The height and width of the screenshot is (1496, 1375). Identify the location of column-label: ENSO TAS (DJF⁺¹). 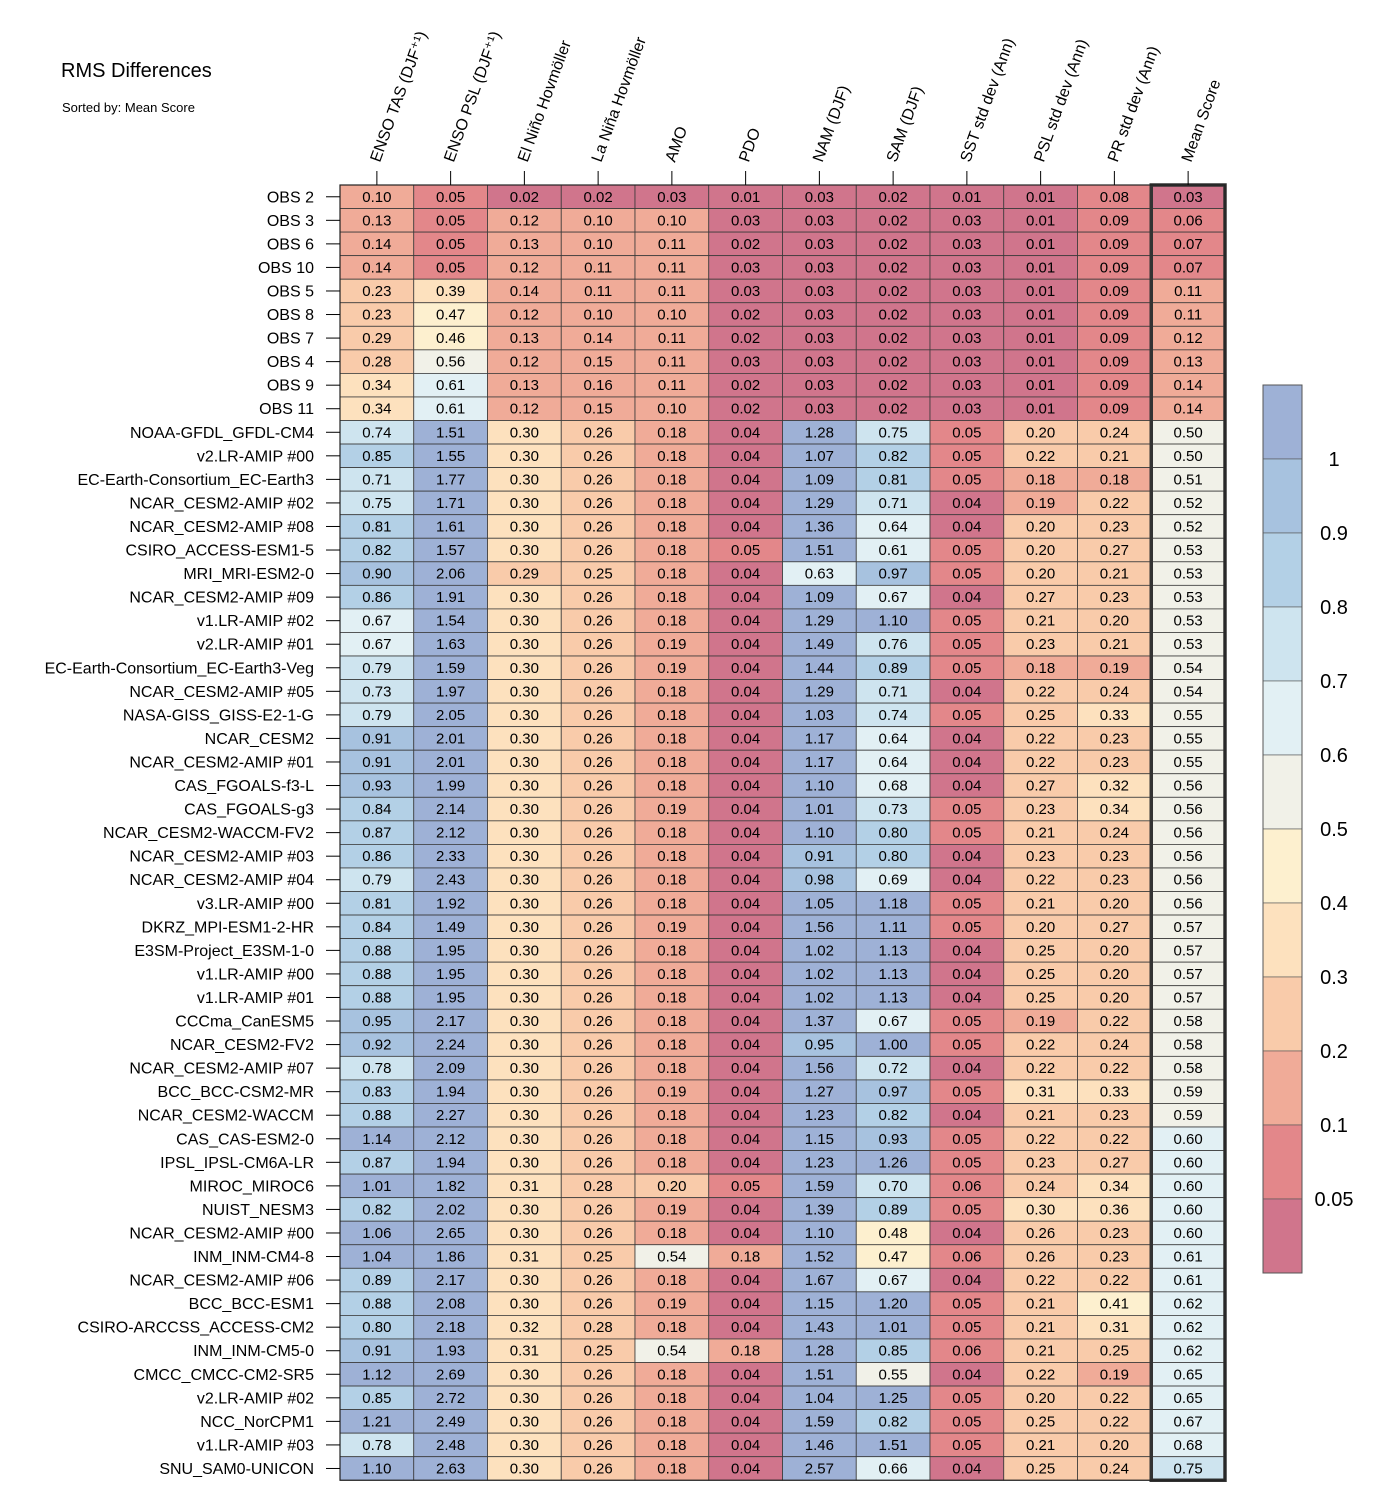
(399, 96).